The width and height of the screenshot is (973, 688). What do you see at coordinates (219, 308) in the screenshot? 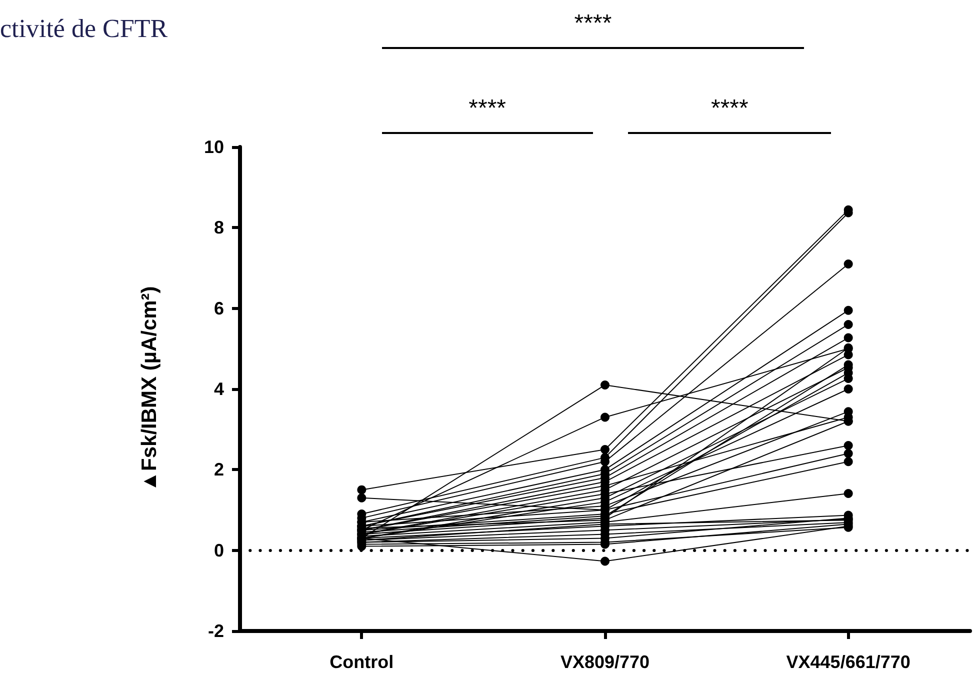
I see `y-tick-label: 6` at bounding box center [219, 308].